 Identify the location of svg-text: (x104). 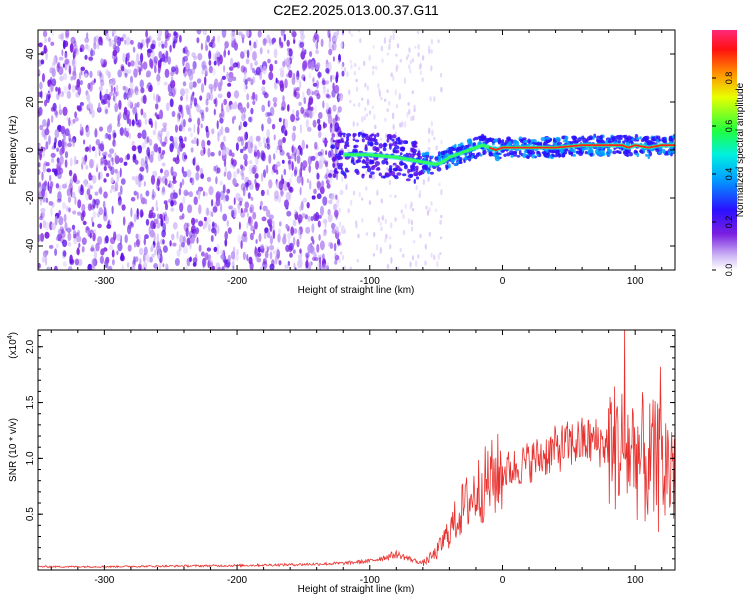
(13, 345).